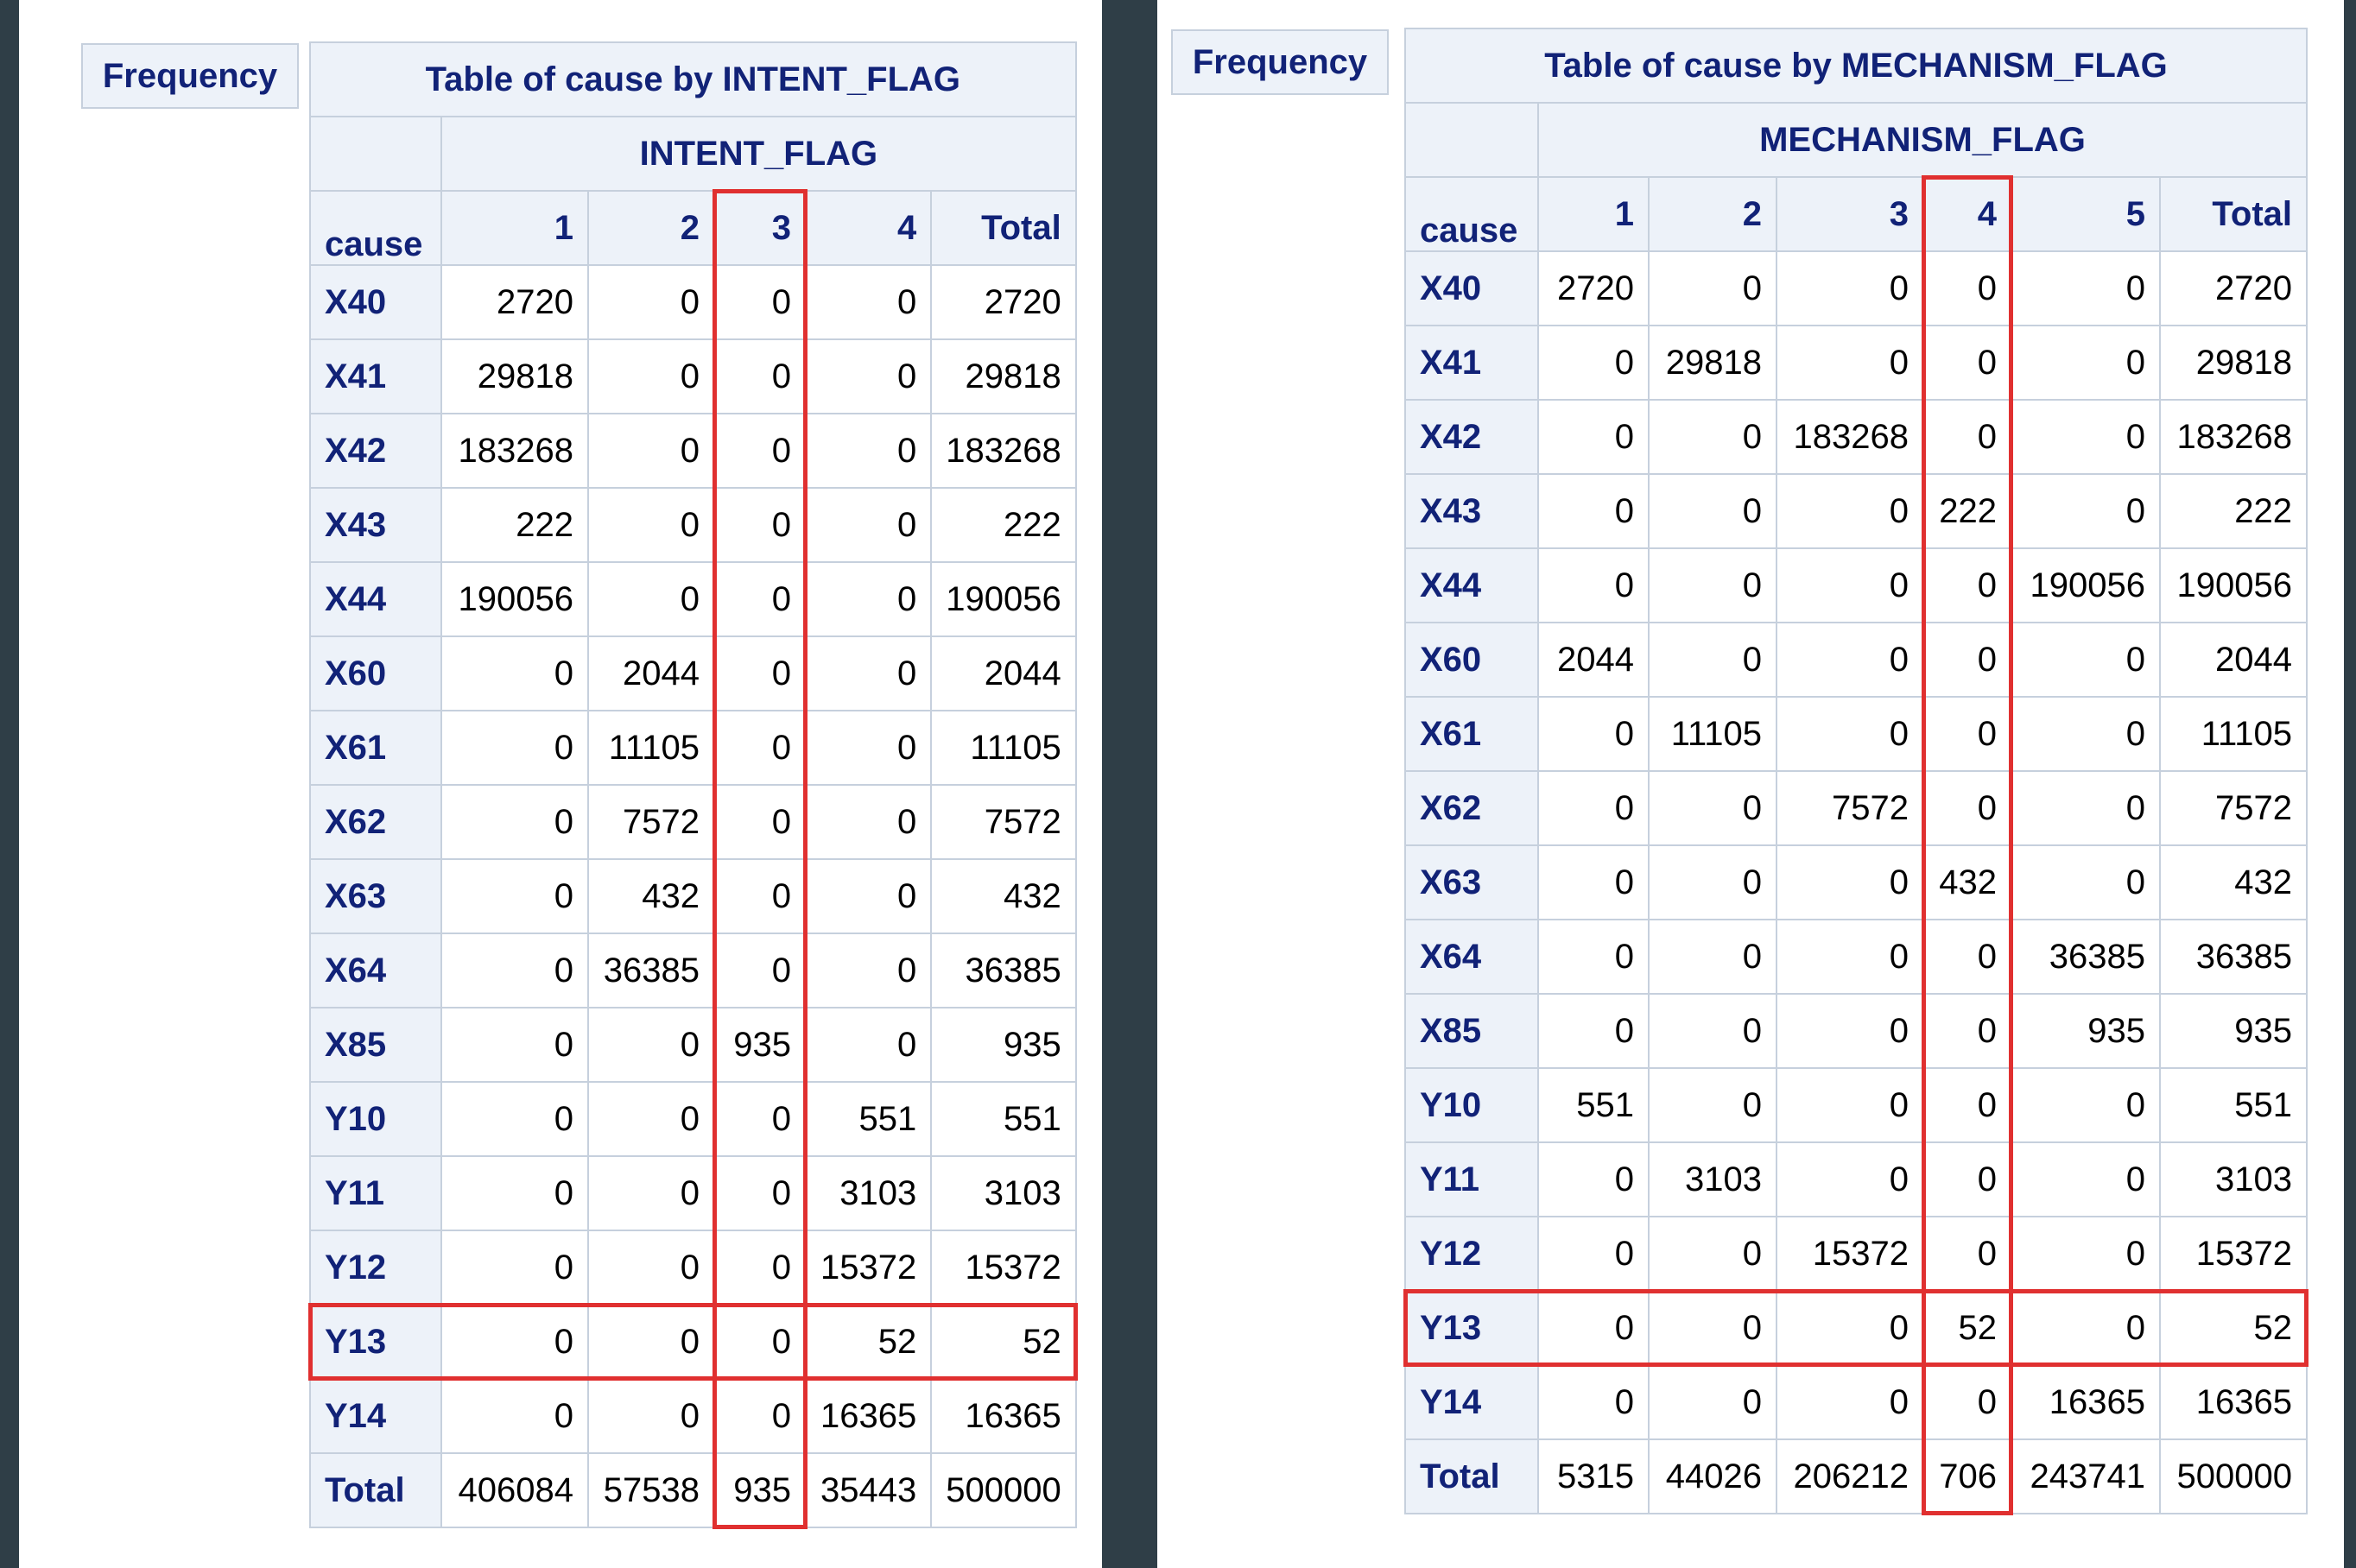 This screenshot has height=1568, width=2356. I want to click on frequency-cell: 432, so click(651, 896).